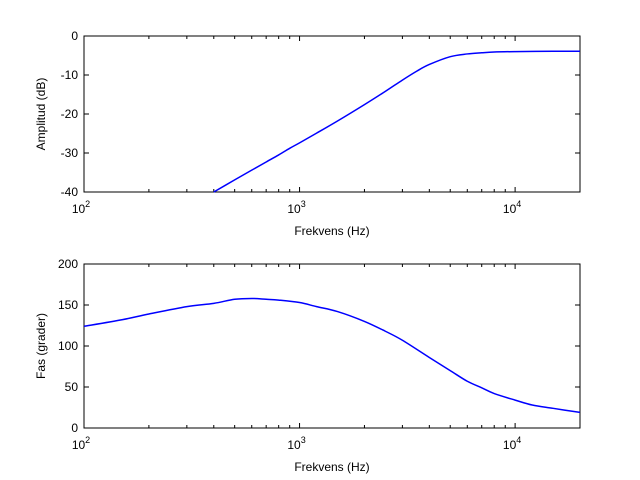 This screenshot has height=480, width=640. Describe the element at coordinates (70, 75) in the screenshot. I see `y-tick-label: -10` at that location.